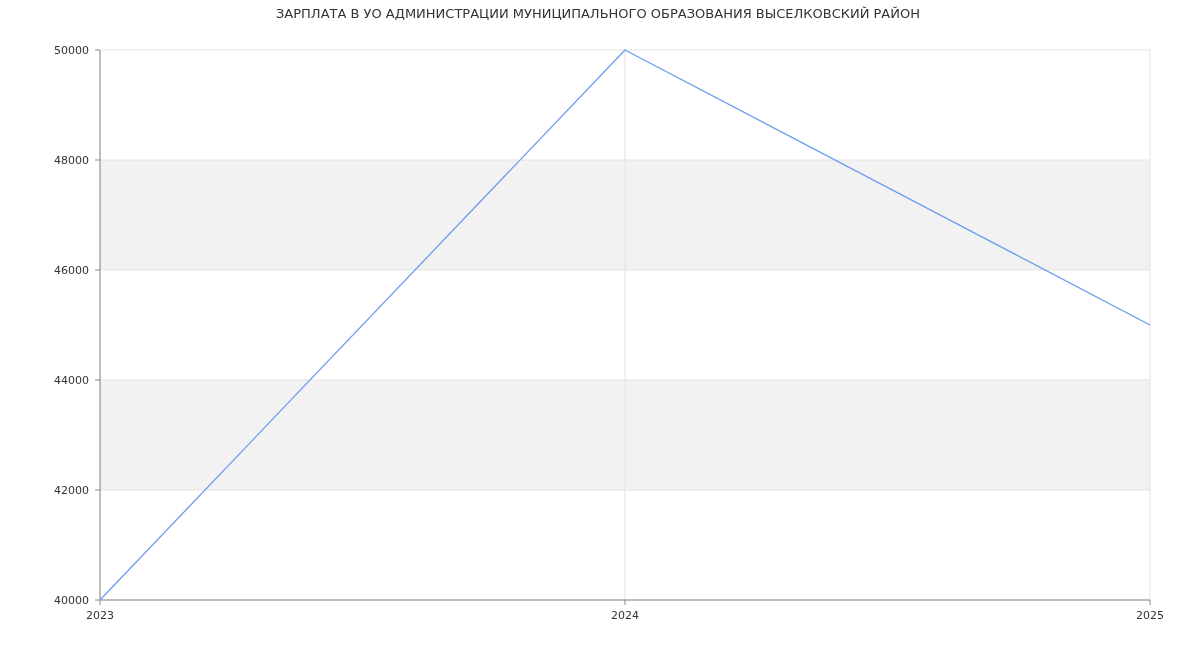 This screenshot has height=650, width=1200. I want to click on y-tick-label: 50000, so click(71, 50).